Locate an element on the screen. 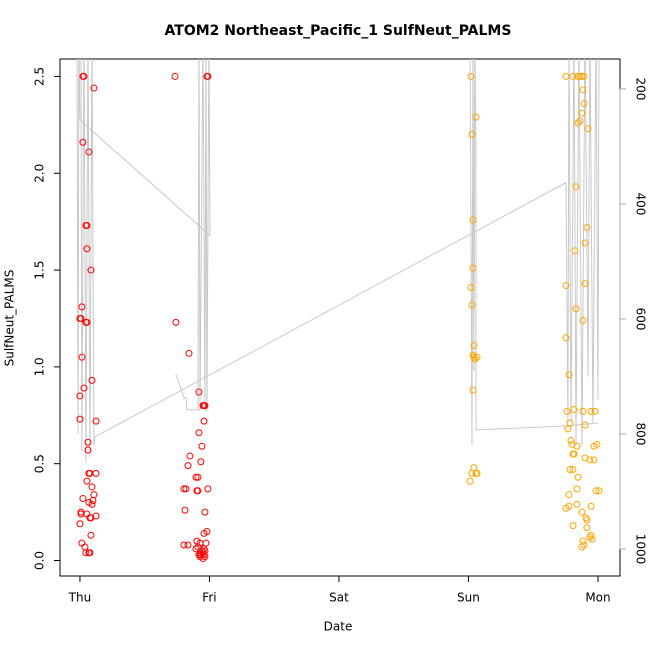  x-tick-label: Mon is located at coordinates (597, 598).